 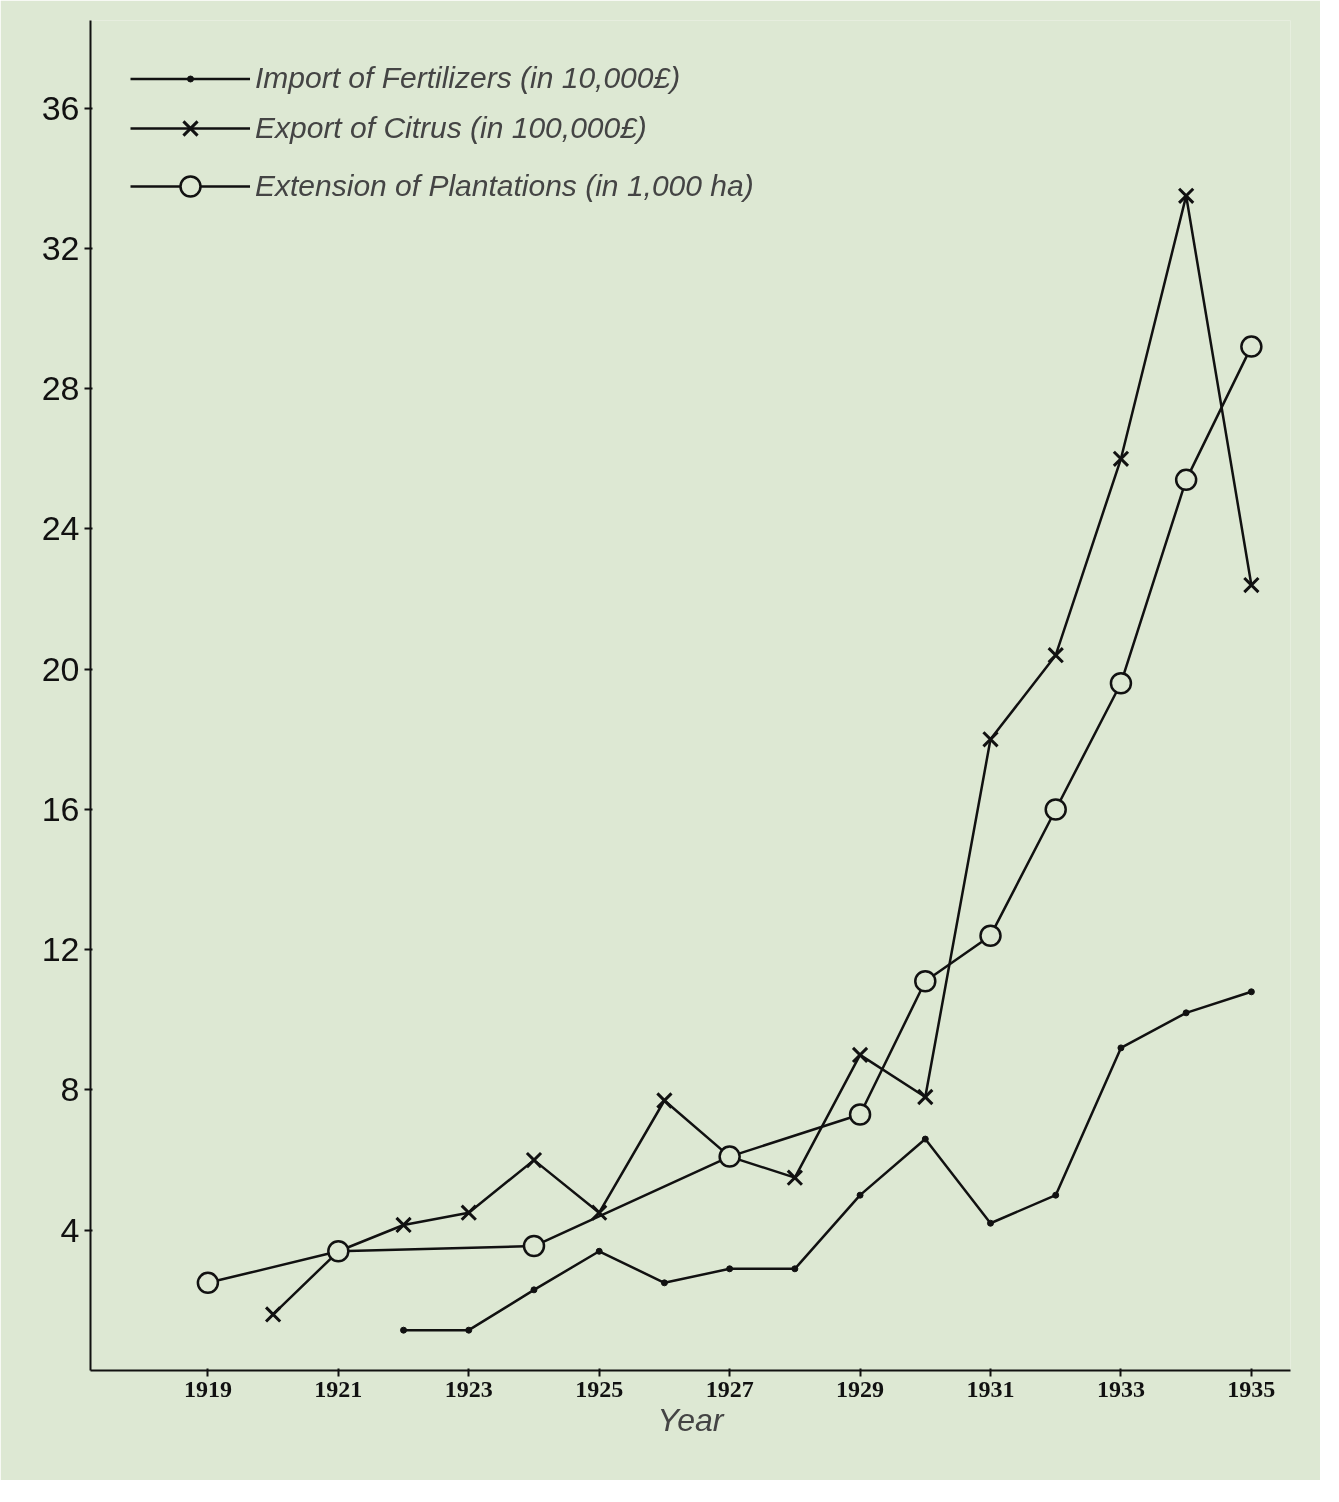 I want to click on legend-label: Extension of Plantations (in 1,000 ha), so click(x=504, y=186).